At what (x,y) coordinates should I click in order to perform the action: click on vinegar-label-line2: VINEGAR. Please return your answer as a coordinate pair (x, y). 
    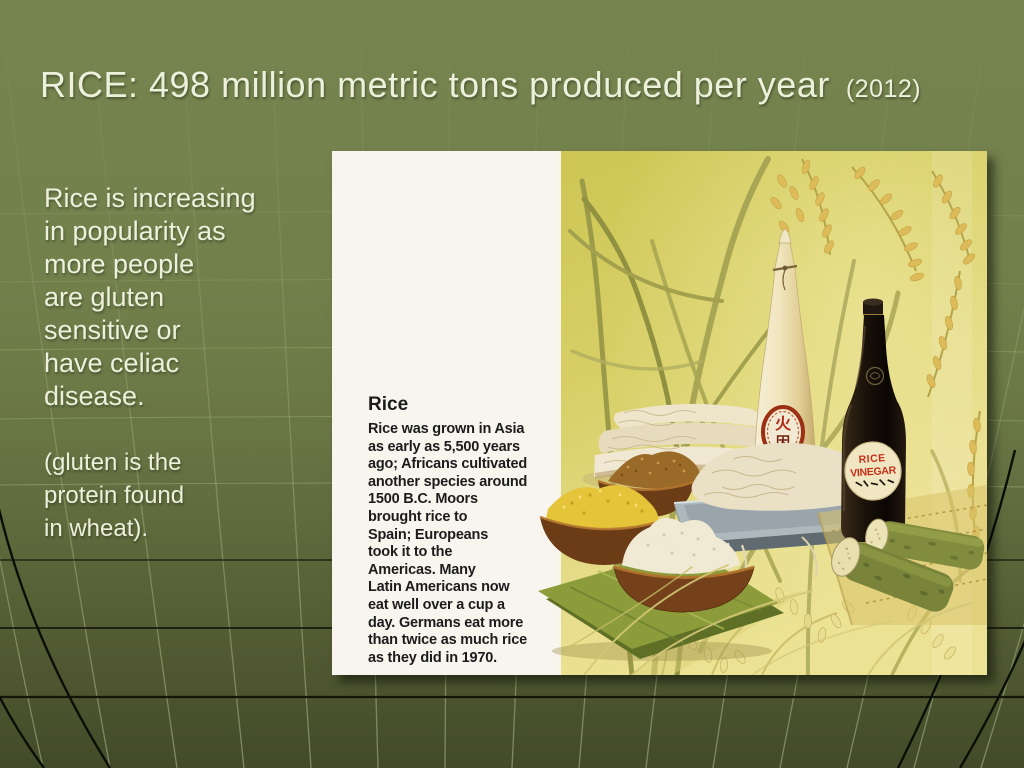
    Looking at the image, I should click on (873, 471).